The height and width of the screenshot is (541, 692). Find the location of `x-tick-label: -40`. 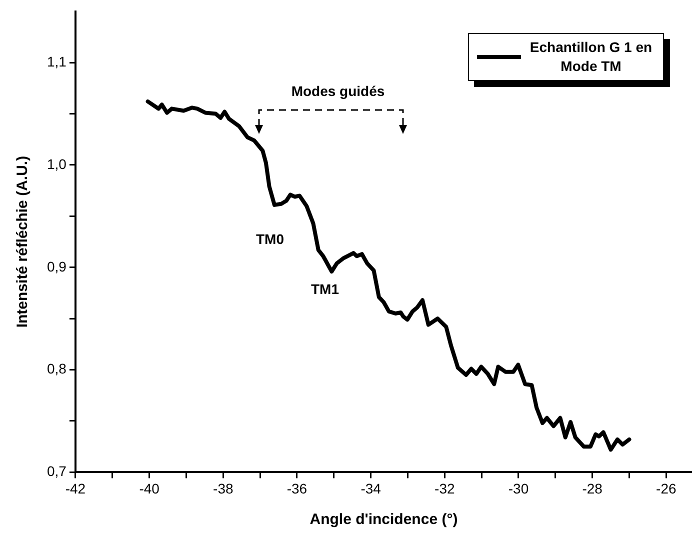

x-tick-label: -40 is located at coordinates (149, 488).